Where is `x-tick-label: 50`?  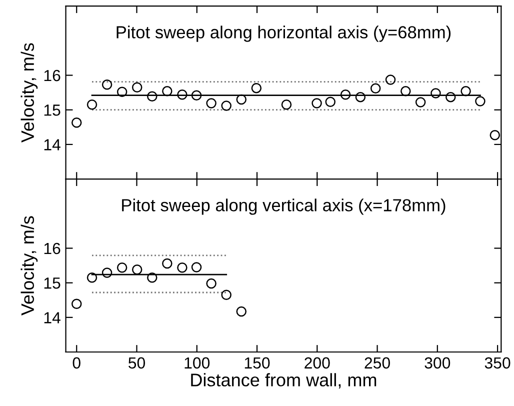
x-tick-label: 50 is located at coordinates (137, 363).